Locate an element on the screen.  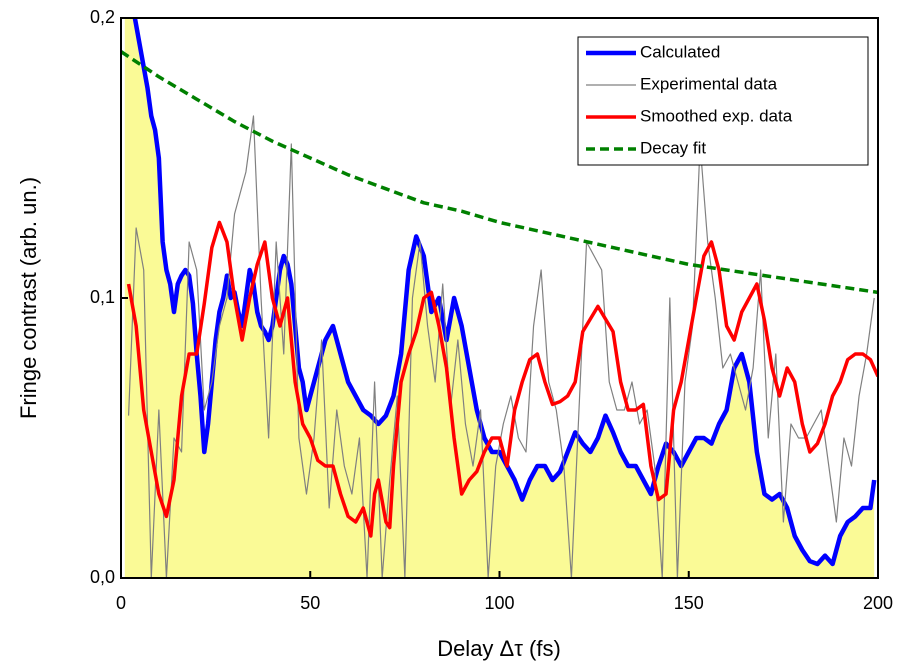
x-tick-label: 150 is located at coordinates (689, 603).